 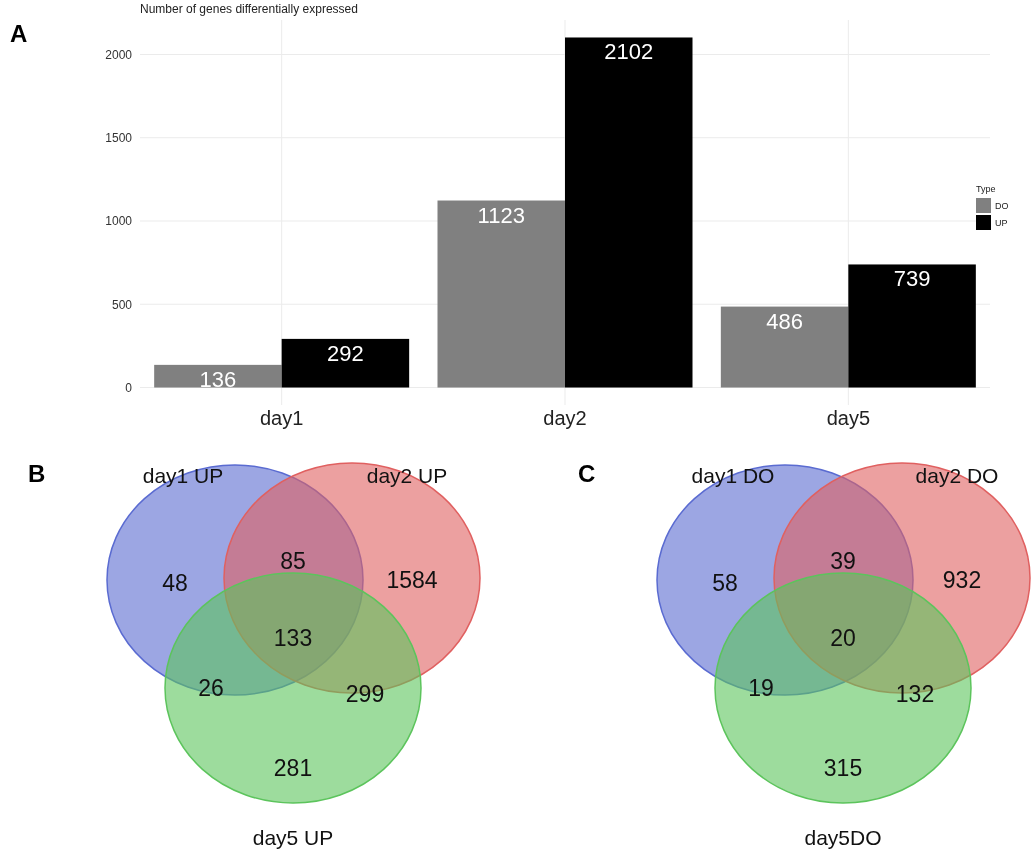 I want to click on data-label: 2102, so click(x=629, y=52).